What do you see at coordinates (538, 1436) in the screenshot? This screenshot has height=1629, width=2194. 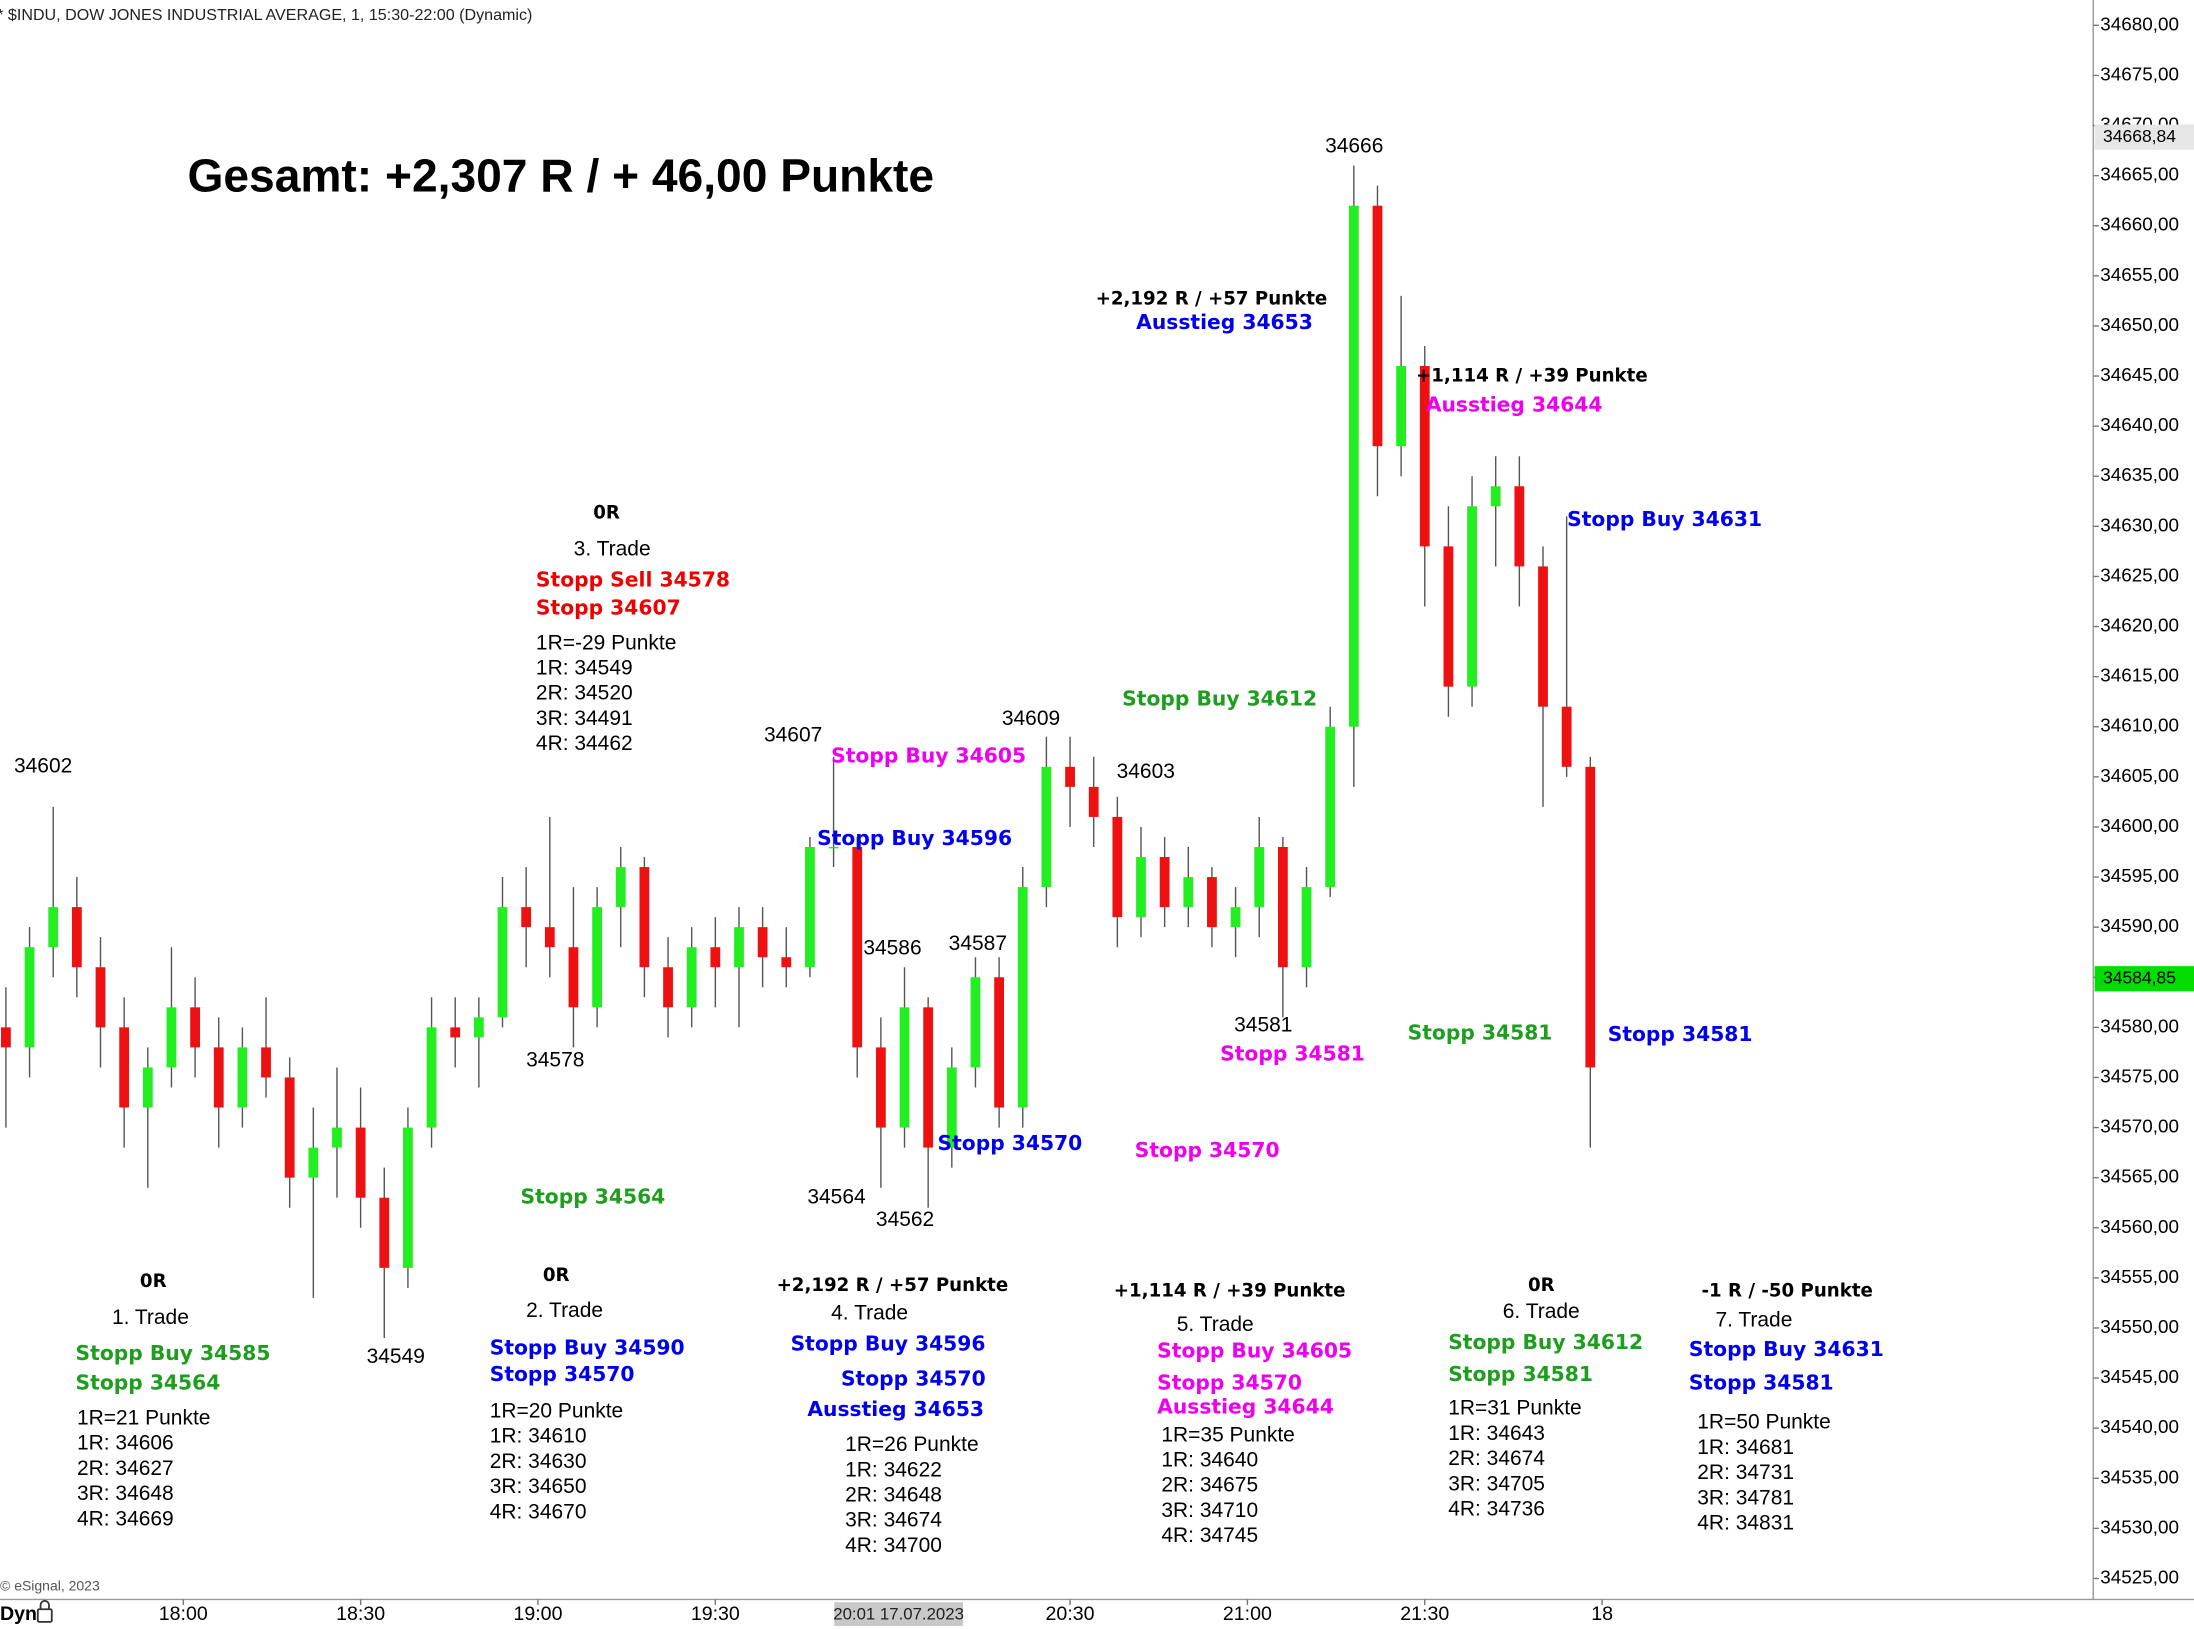 I see `annotation: 1R: 34610` at bounding box center [538, 1436].